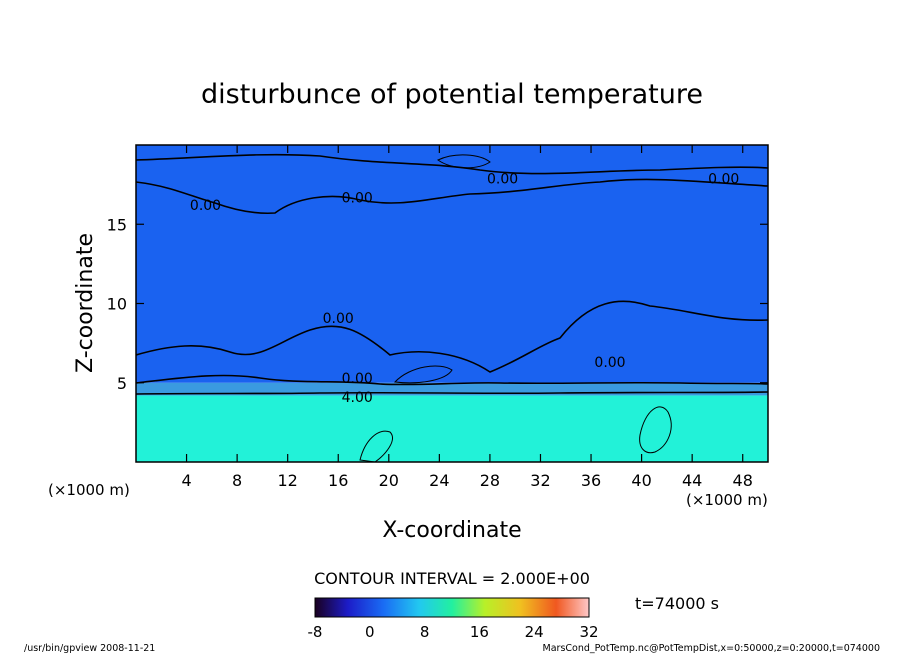 The width and height of the screenshot is (904, 654). I want to click on contour-line-top, so click(452, 164).